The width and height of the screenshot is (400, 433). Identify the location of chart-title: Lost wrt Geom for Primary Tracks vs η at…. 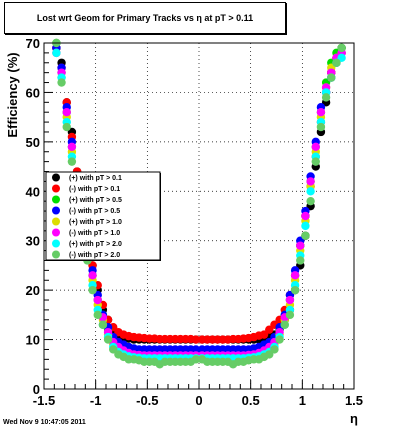
(145, 18).